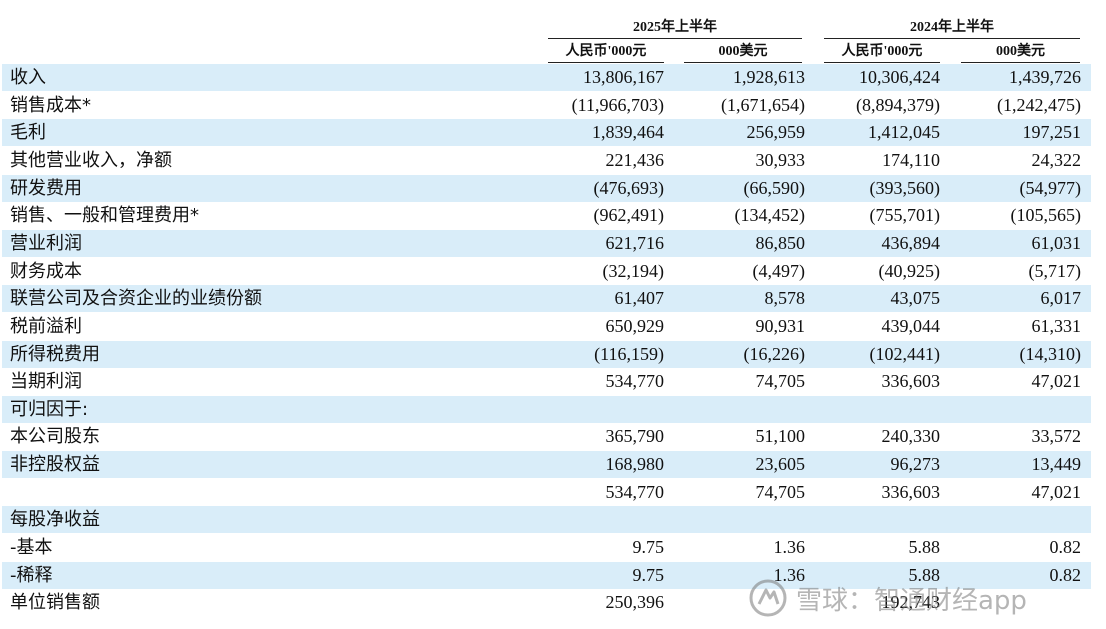 The height and width of the screenshot is (629, 1106). Describe the element at coordinates (546, 381) in the screenshot. I see `table-row: 当期利润 534,770 74,705 336,603 47,021` at that location.